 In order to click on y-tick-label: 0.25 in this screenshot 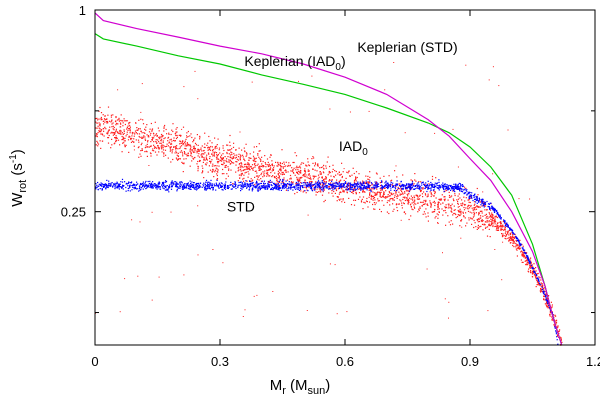, I will do `click(73, 212)`.